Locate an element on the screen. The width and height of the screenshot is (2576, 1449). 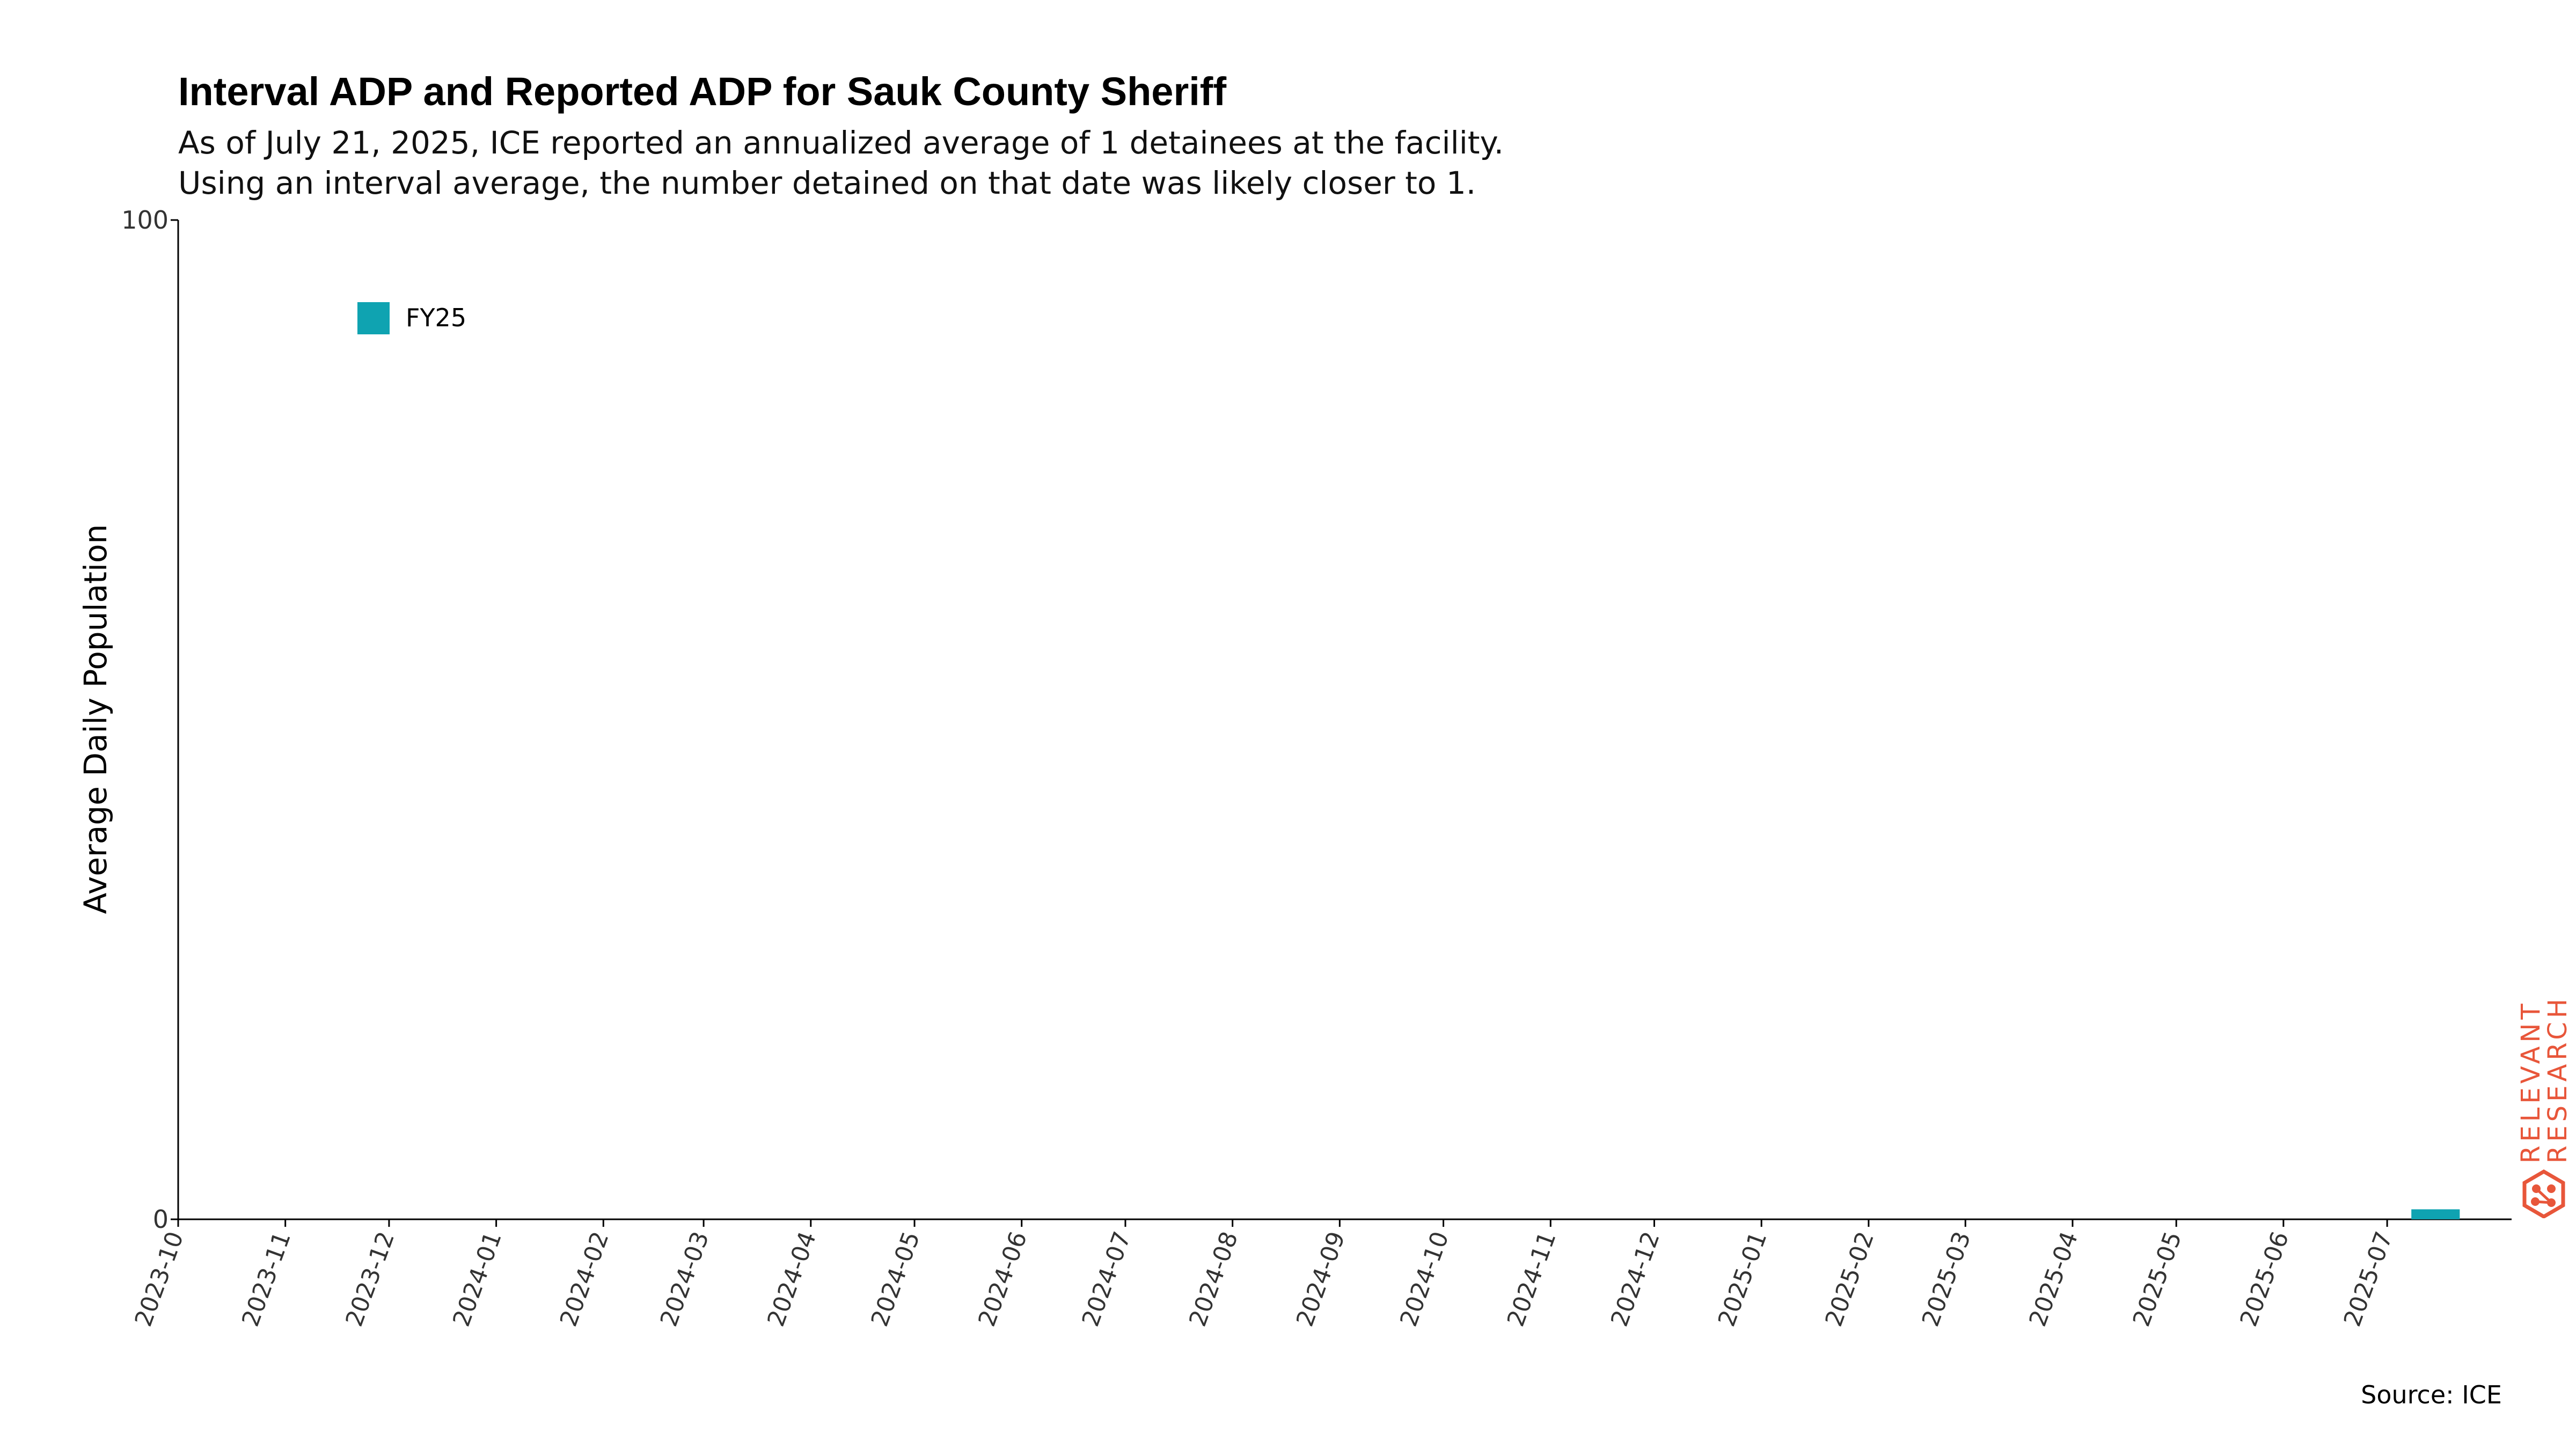
x-tick-label: 2024-06 is located at coordinates (1003, 1279).